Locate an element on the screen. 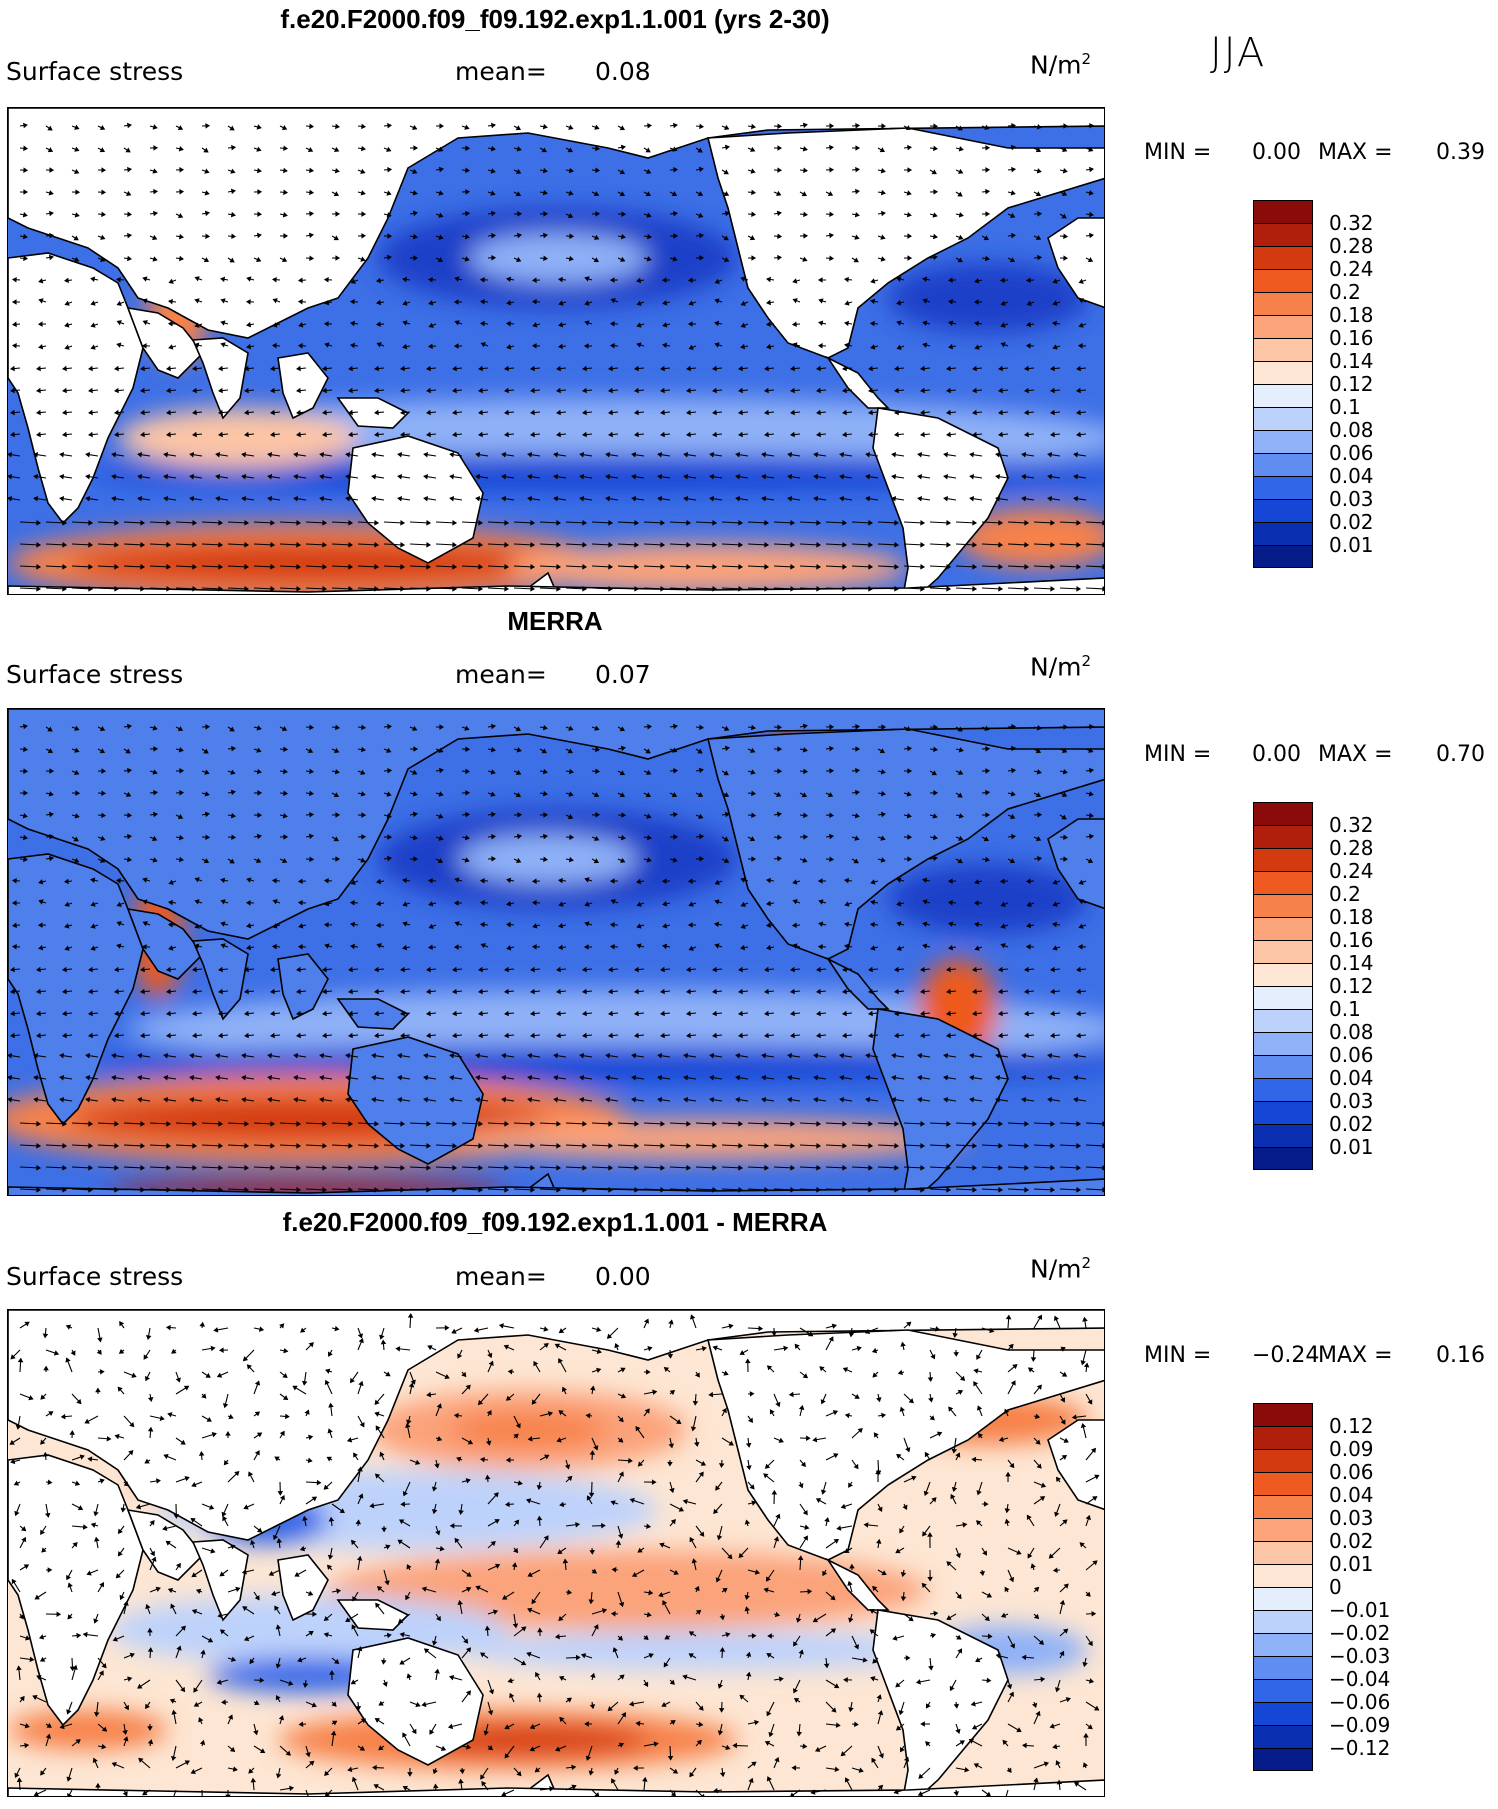 The image size is (1498, 1809). colorbar-tick-label: 0.32 is located at coordinates (1351, 825).